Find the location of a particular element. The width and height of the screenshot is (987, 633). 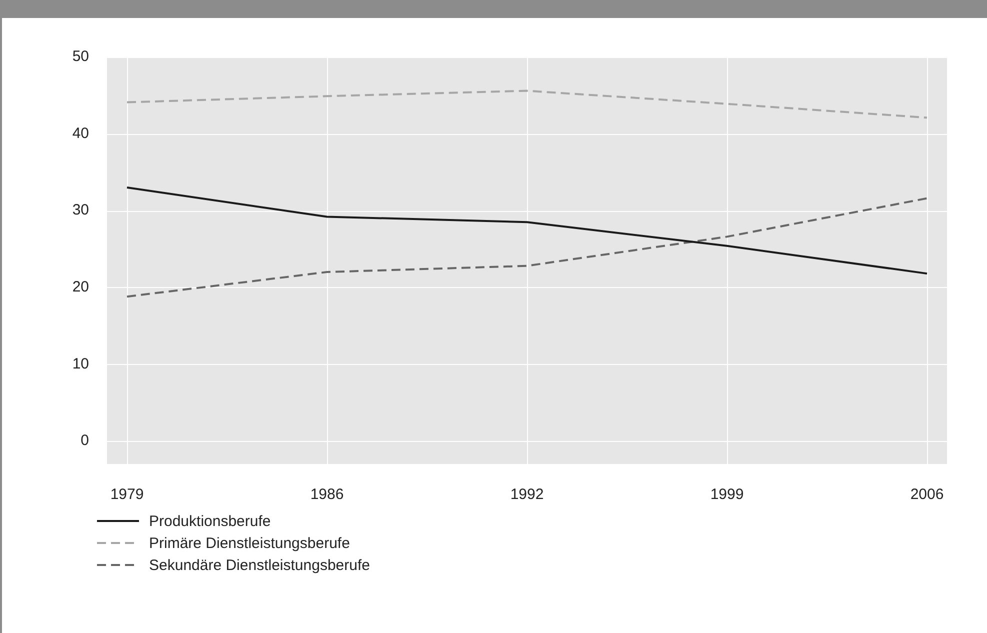

y-tick-label: 10 is located at coordinates (80, 363).